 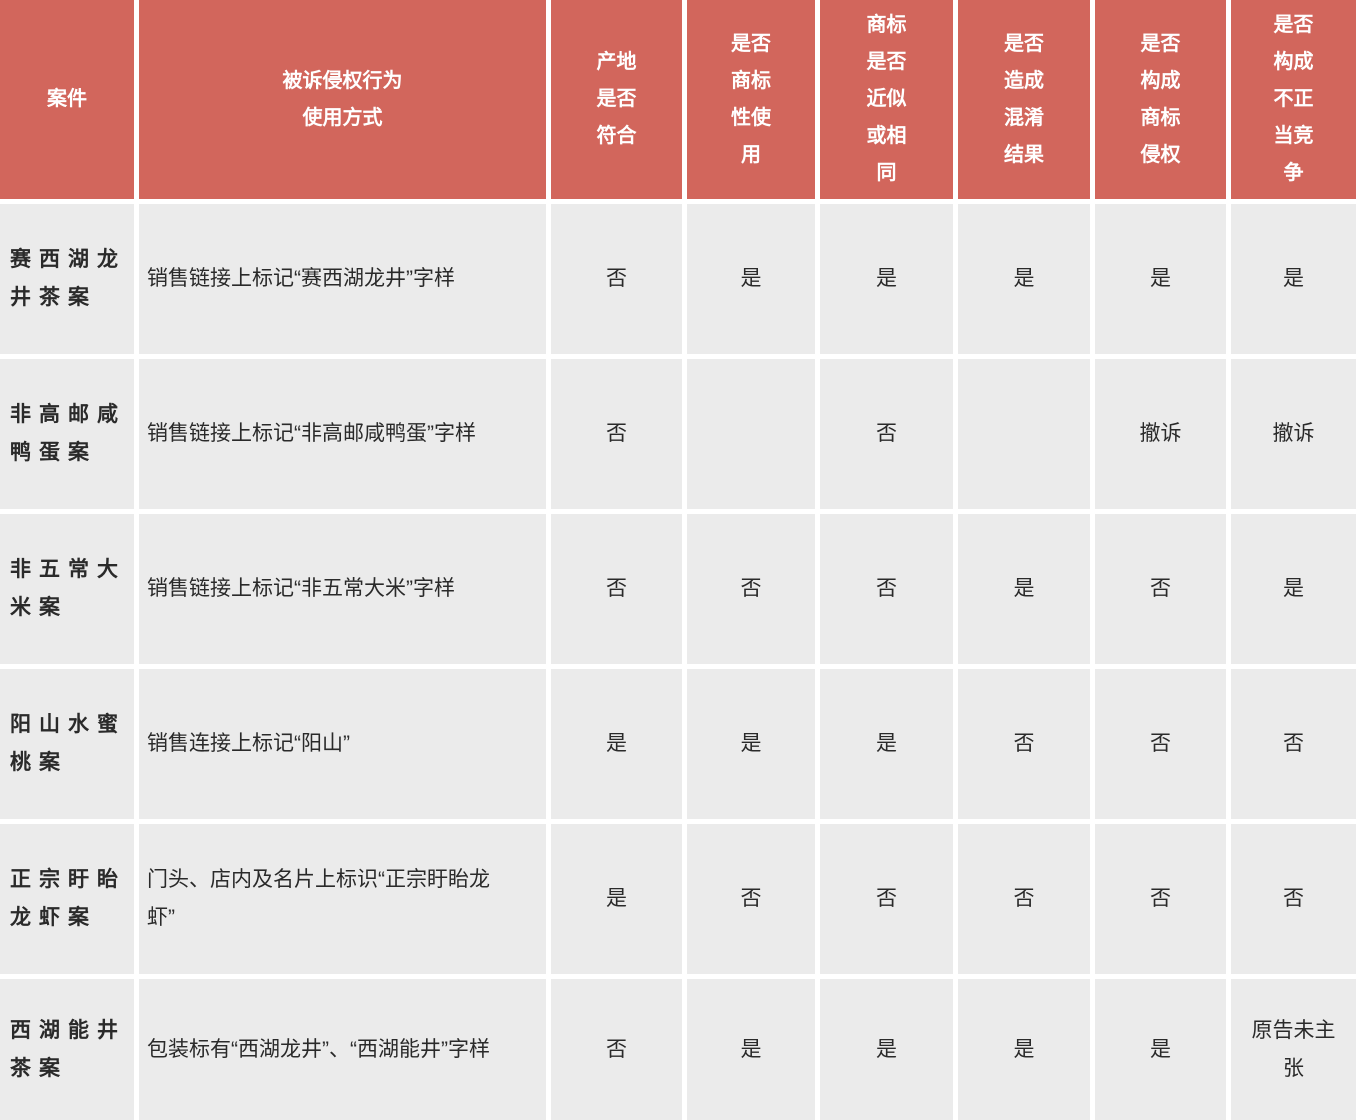 What do you see at coordinates (318, 898) in the screenshot?
I see `usage-text: 门头、店内及名片上标识“正宗盱眙龙虾”` at bounding box center [318, 898].